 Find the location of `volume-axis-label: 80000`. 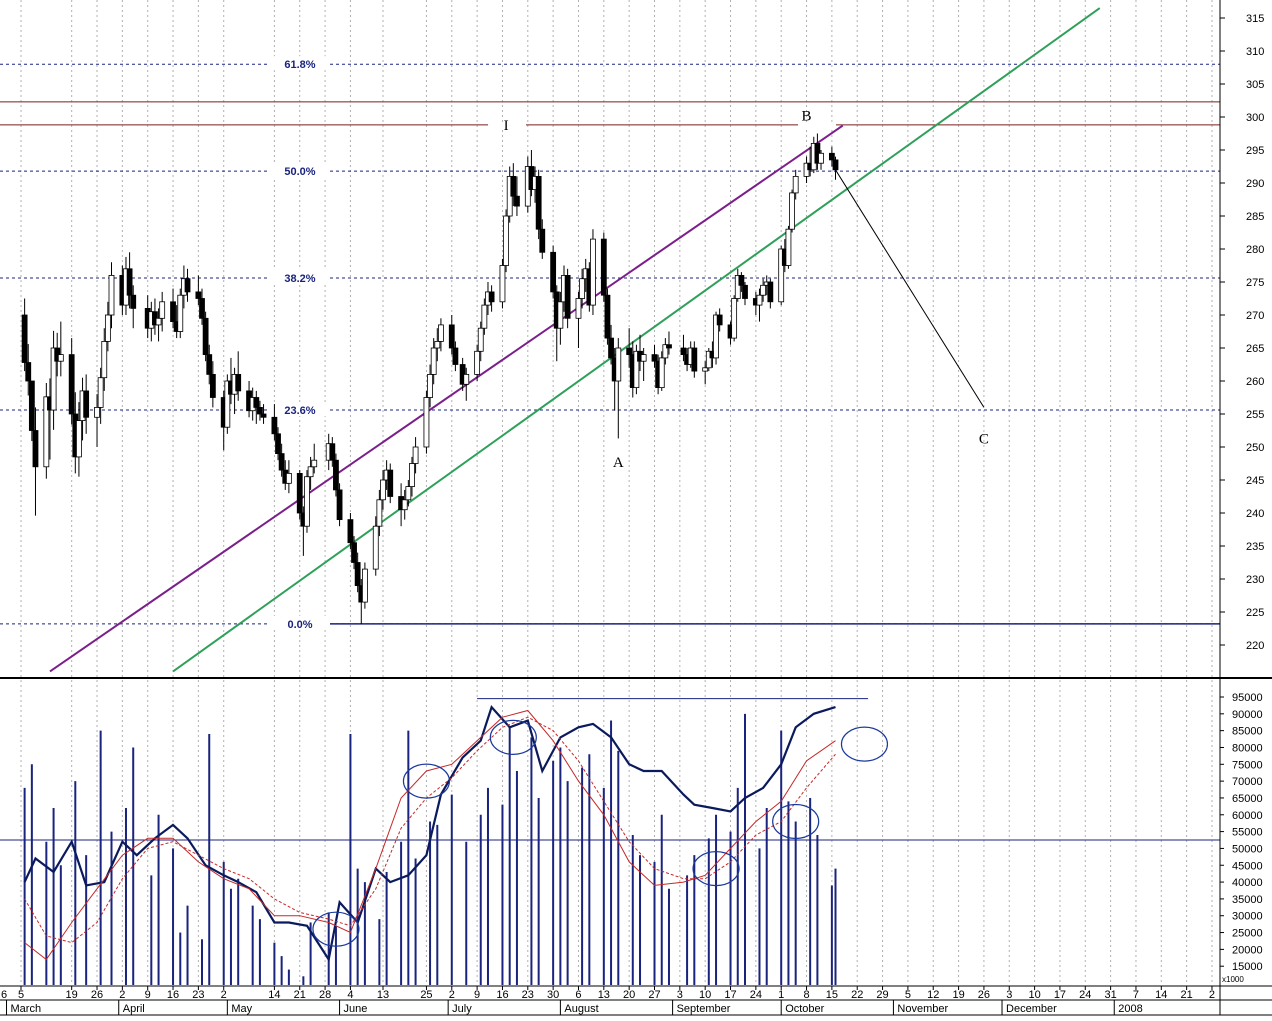

volume-axis-label: 80000 is located at coordinates (1247, 748).